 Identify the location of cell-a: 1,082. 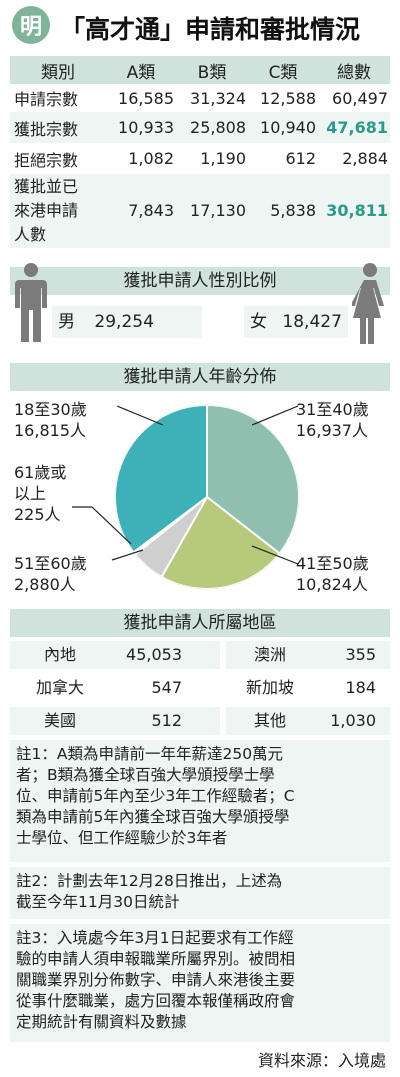
(151, 158).